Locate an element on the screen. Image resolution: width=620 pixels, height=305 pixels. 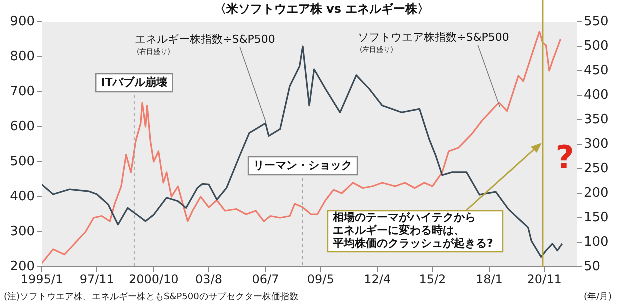
ref-line-label: リーマン・ショック is located at coordinates (303, 165).